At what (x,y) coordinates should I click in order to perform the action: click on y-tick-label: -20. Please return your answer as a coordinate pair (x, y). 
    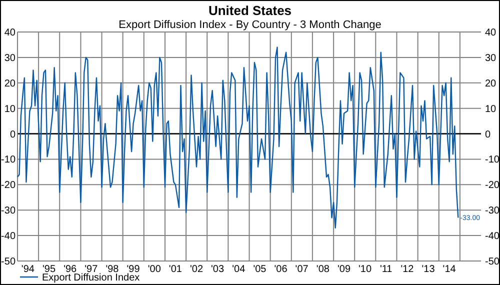
    Looking at the image, I should click on (8, 186).